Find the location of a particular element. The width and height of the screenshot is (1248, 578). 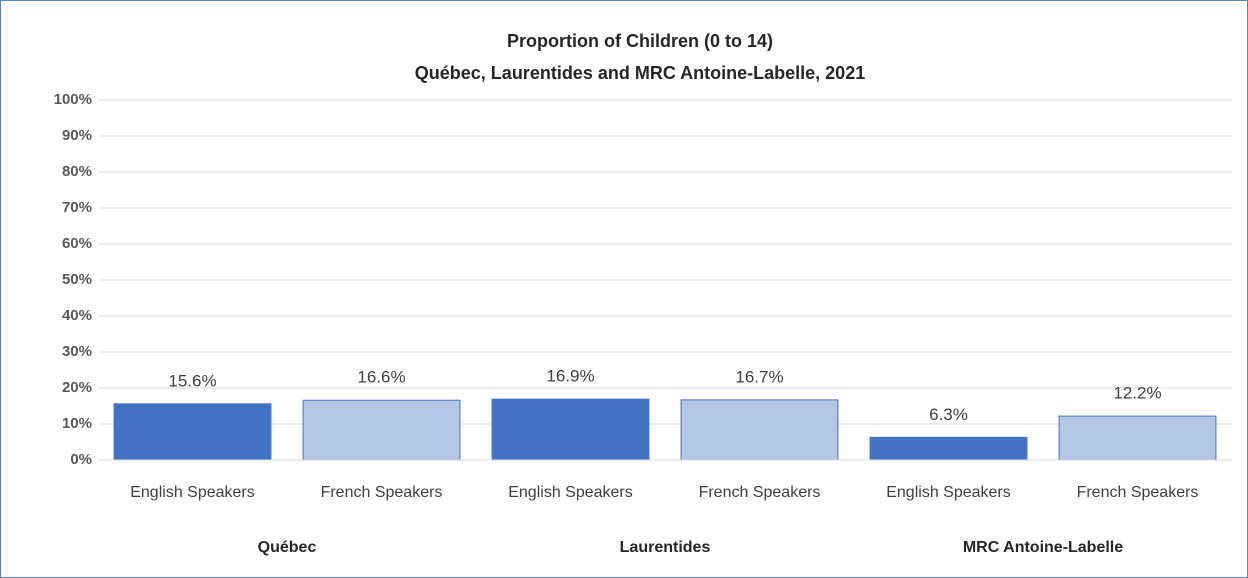

y-tick-label: 80% is located at coordinates (77, 171).